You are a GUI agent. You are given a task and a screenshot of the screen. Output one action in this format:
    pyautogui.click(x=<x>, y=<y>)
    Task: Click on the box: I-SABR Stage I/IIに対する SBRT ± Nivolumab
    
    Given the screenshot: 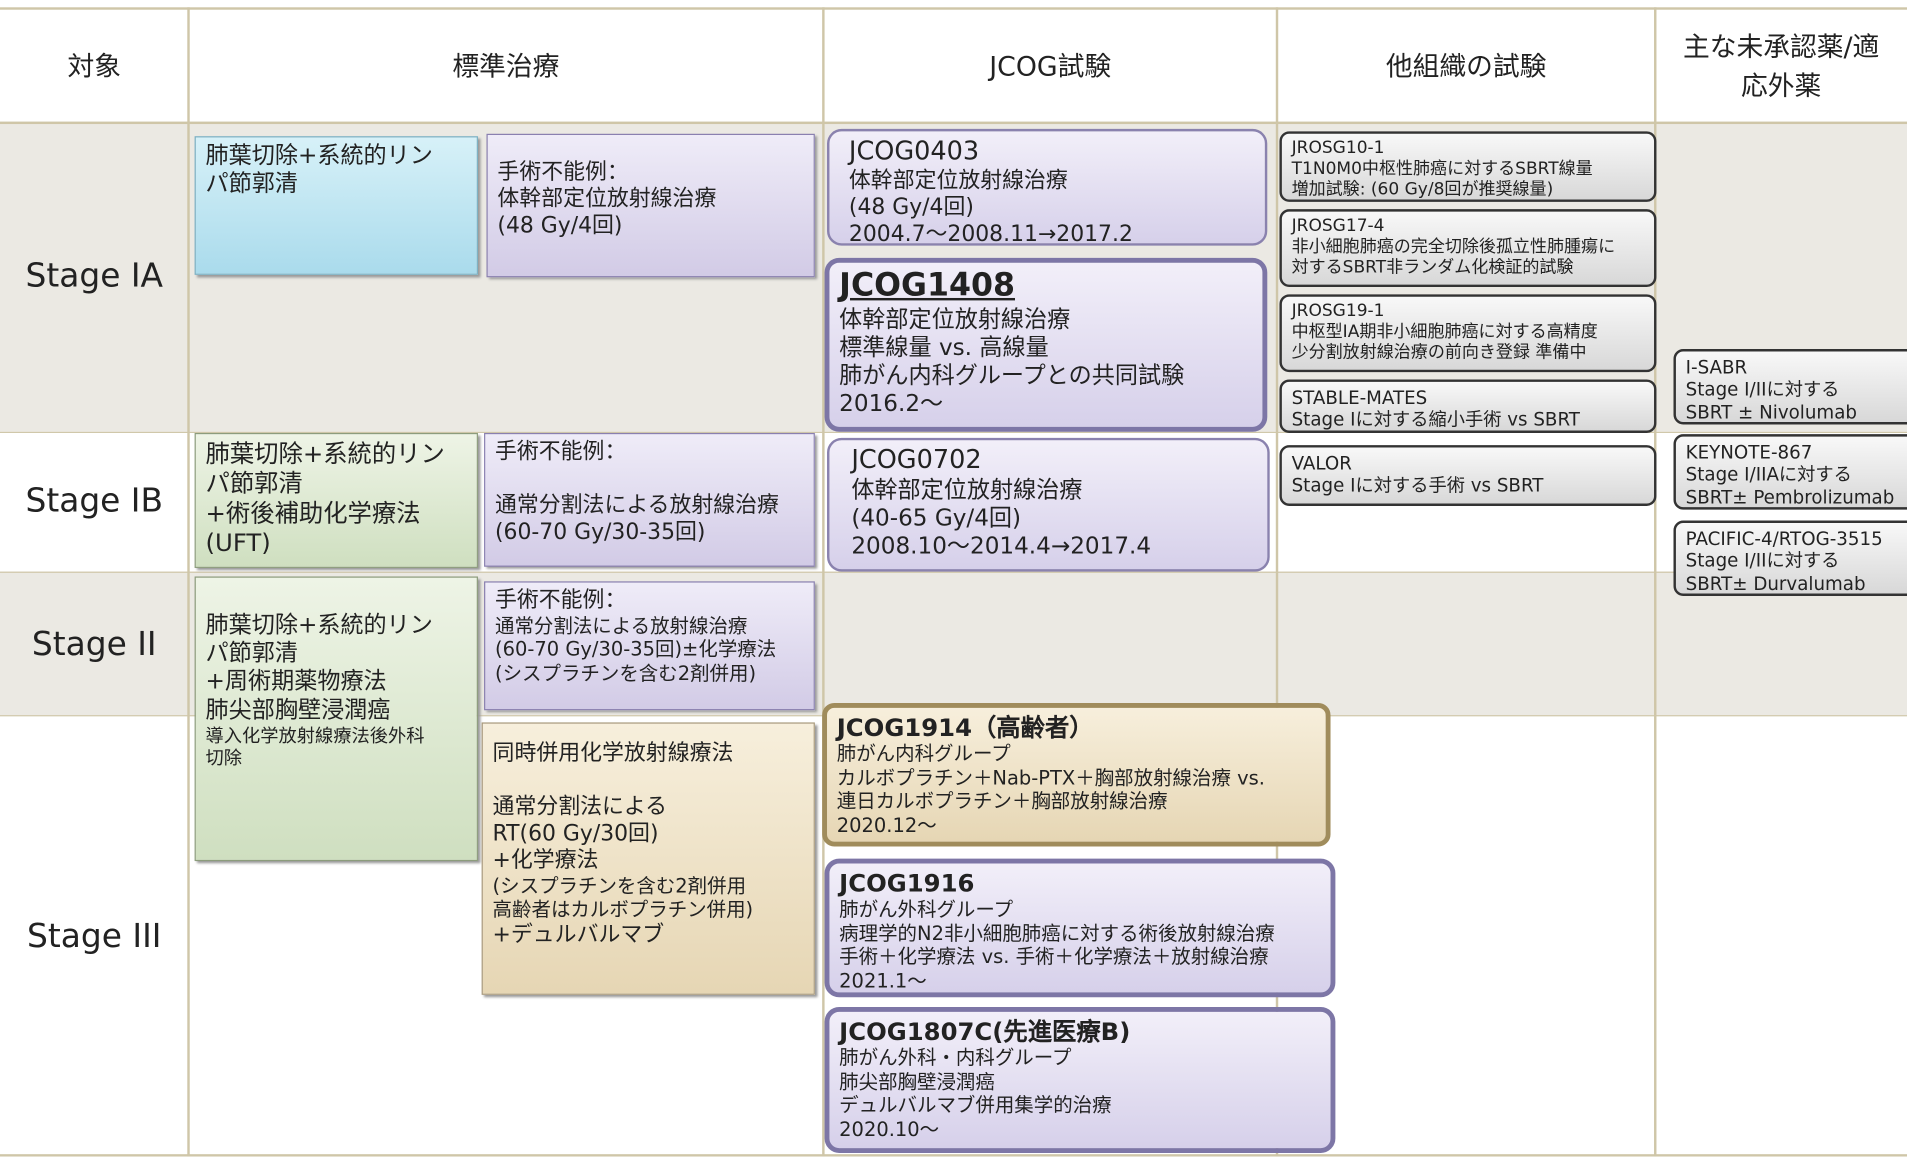 What is the action you would take?
    pyautogui.click(x=1790, y=387)
    